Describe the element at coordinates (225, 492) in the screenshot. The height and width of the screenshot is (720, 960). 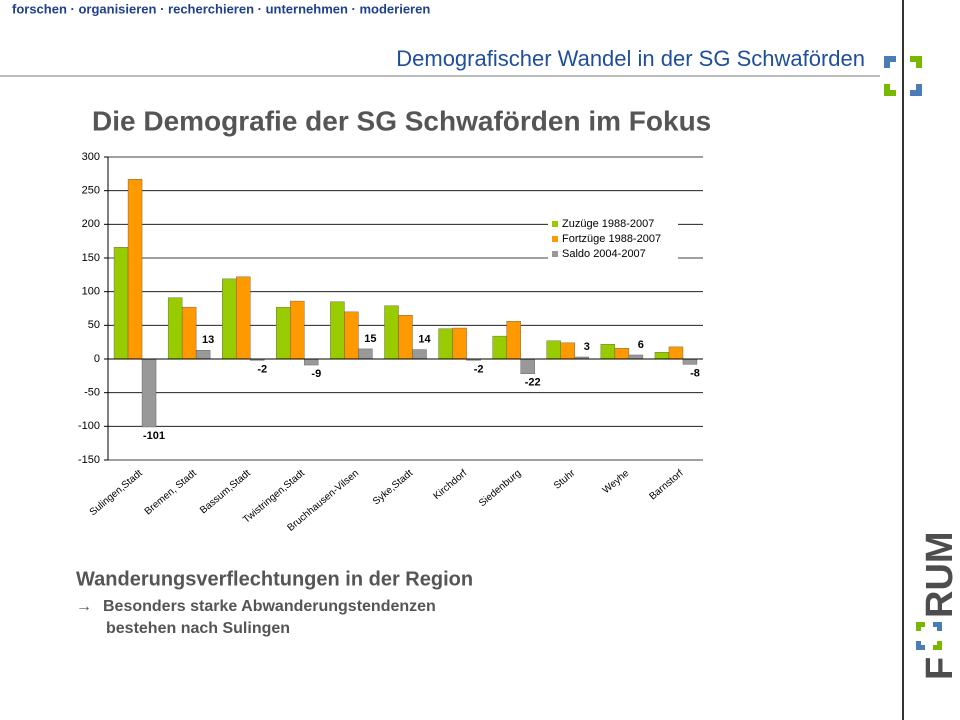
I see `x-tick-label: Bassum,Stadt` at that location.